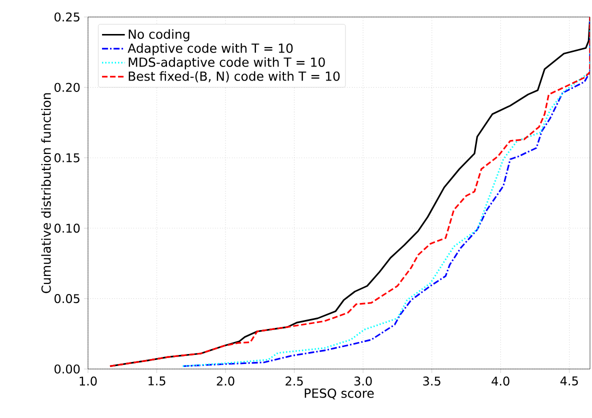 The height and width of the screenshot is (418, 592). Describe the element at coordinates (226, 63) in the screenshot. I see `legend-label: MDS-adaptive code with T = 10` at that location.